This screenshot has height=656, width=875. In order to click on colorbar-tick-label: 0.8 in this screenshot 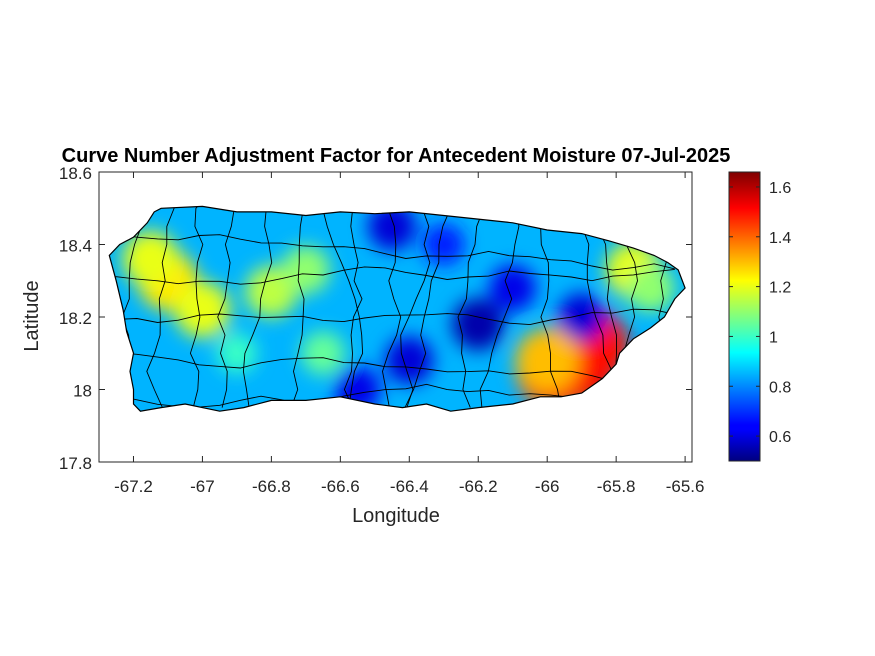, I will do `click(780, 387)`.